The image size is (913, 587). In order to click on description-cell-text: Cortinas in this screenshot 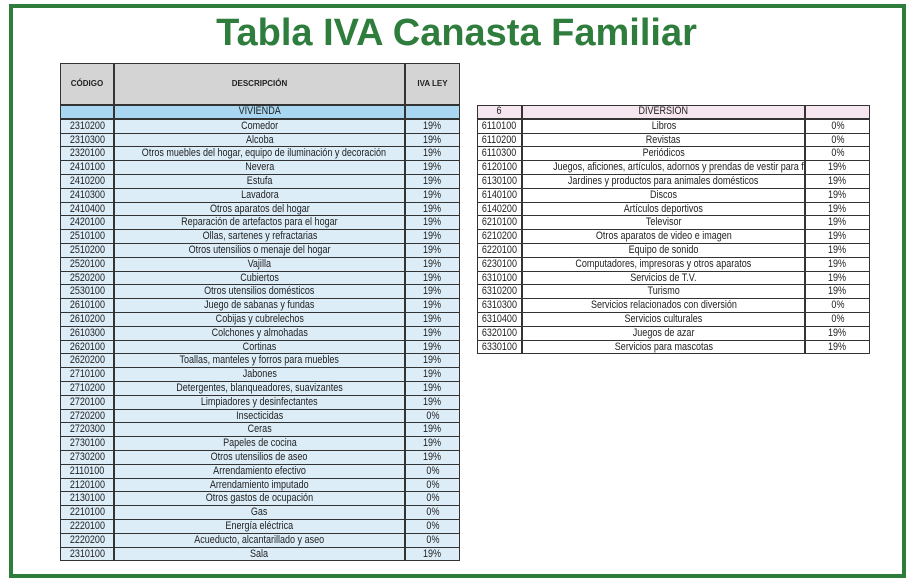, I will do `click(259, 346)`.